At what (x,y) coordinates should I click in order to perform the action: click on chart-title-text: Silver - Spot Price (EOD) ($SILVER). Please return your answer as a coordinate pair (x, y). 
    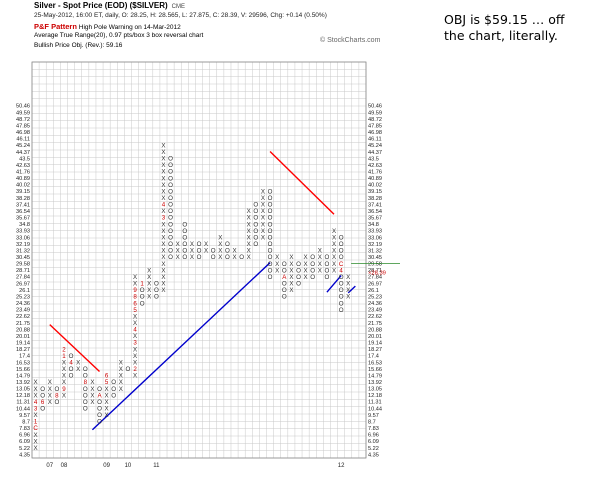
    Looking at the image, I should click on (101, 5).